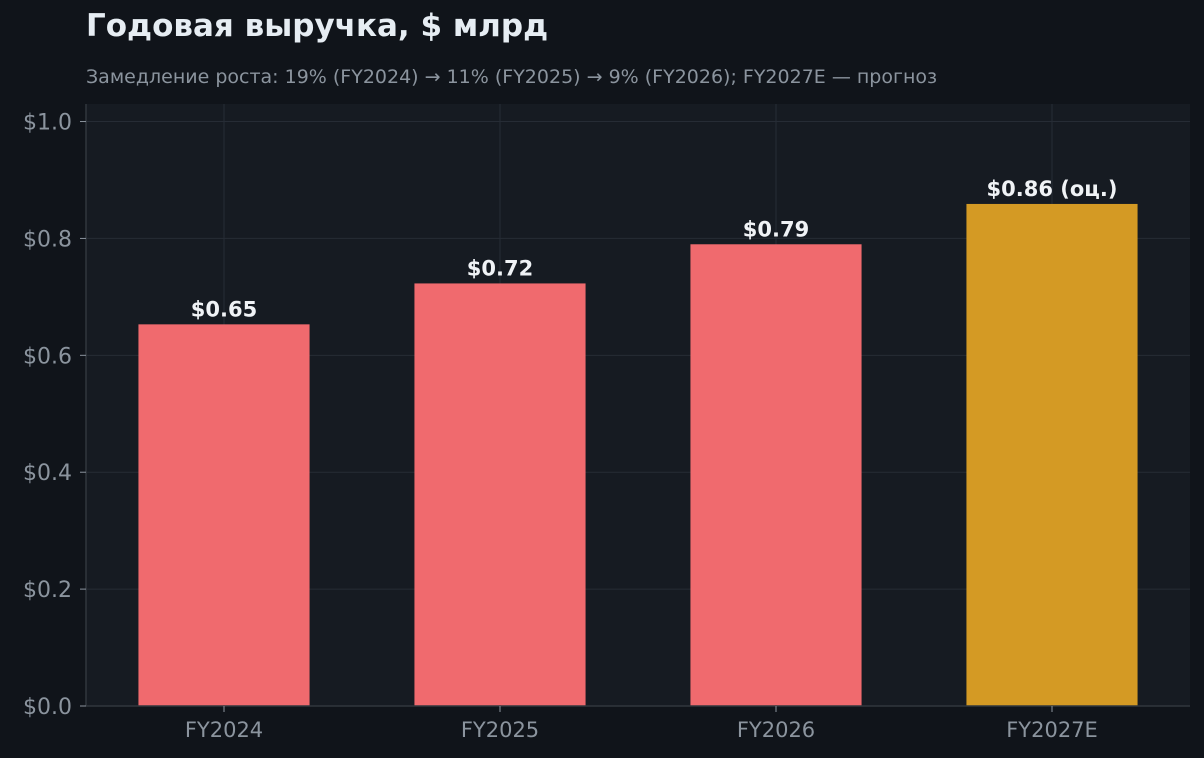 This screenshot has height=758, width=1204. Describe the element at coordinates (224, 730) in the screenshot. I see `x-tick-label: FY2024` at that location.